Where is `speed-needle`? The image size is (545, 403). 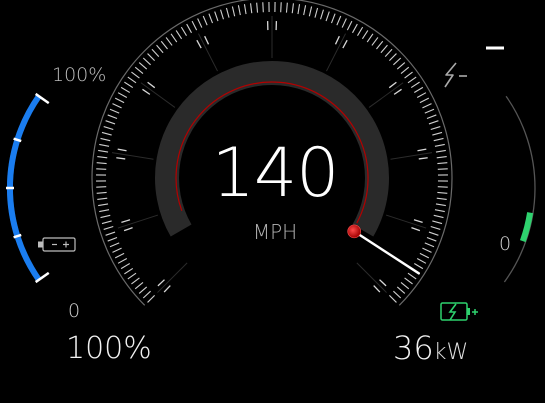 speed-needle is located at coordinates (386, 252).